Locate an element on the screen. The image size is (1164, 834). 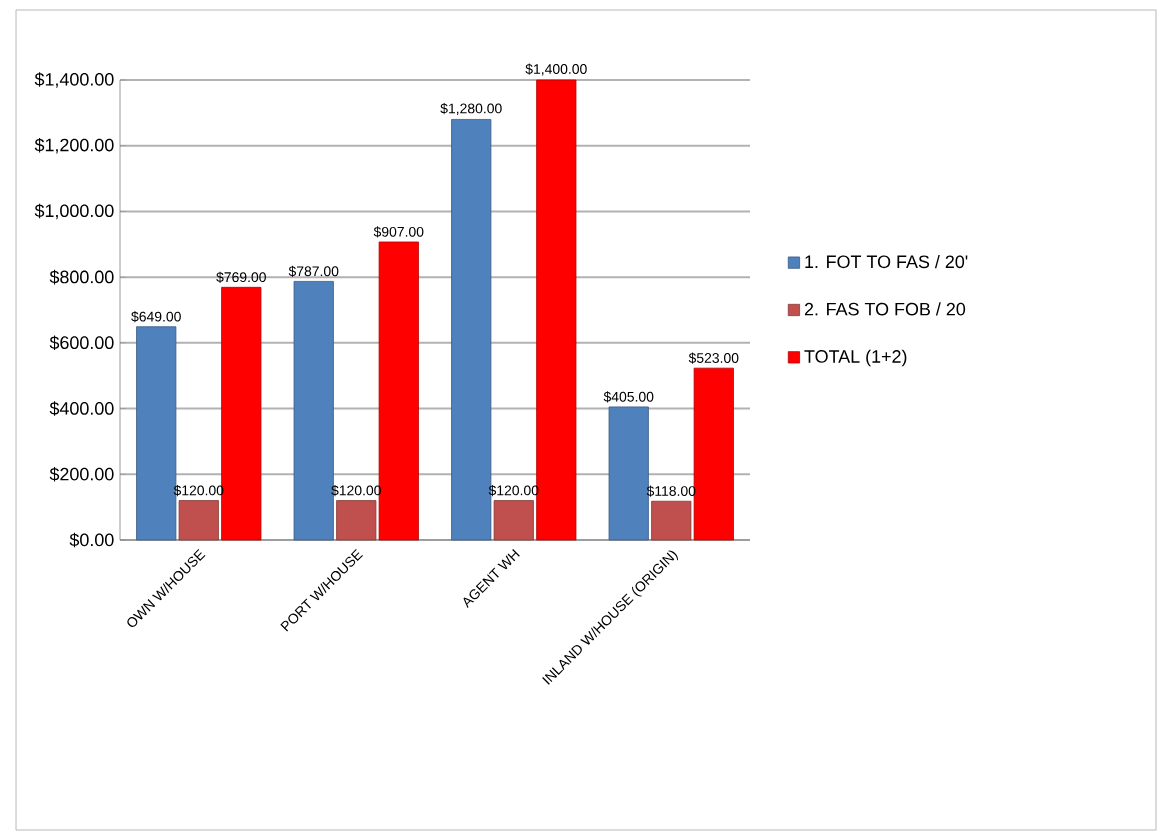
y-tick-label: $200.00 is located at coordinates (81, 474).